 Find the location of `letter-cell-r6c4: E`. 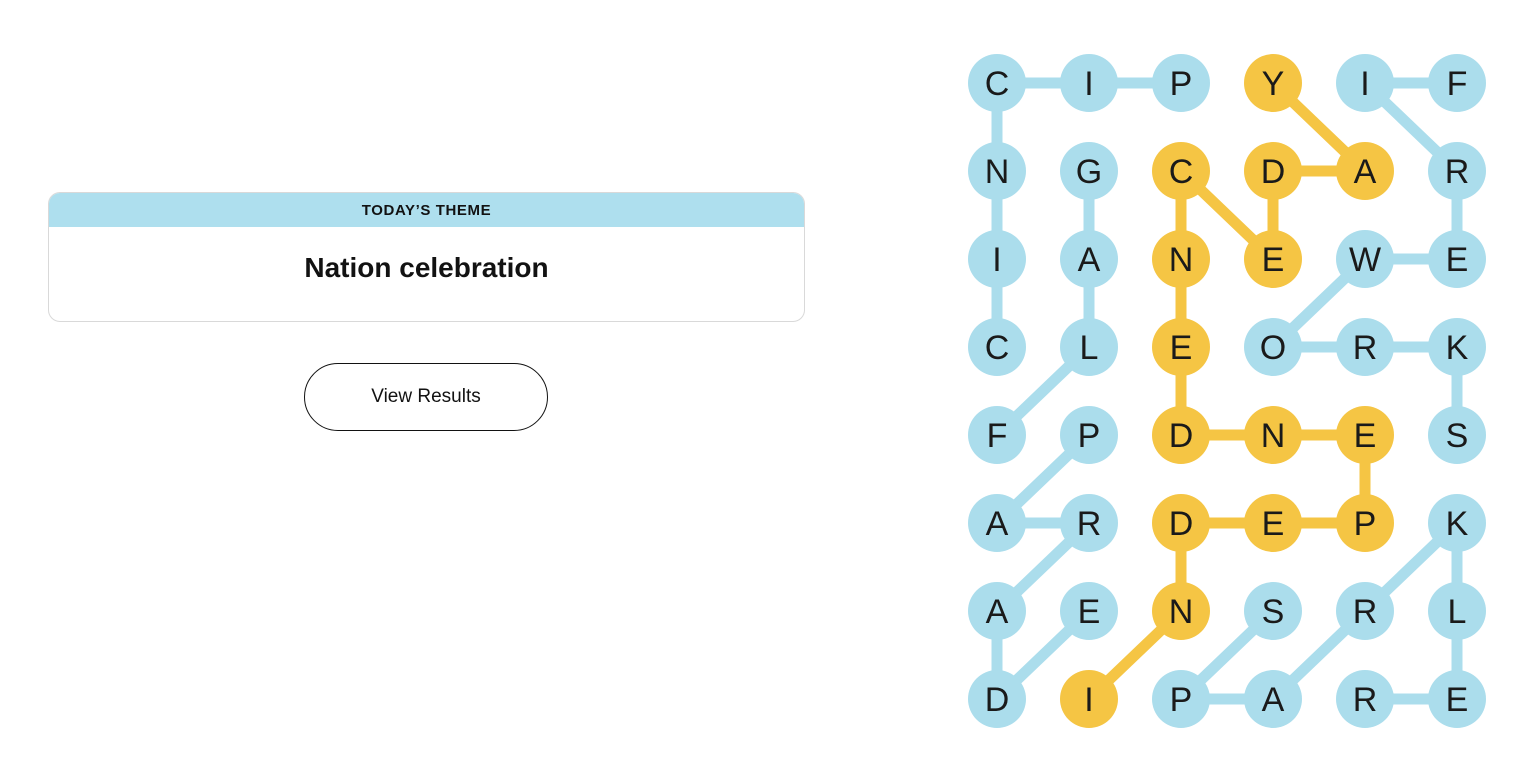

letter-cell-r6c4: E is located at coordinates (1273, 523).